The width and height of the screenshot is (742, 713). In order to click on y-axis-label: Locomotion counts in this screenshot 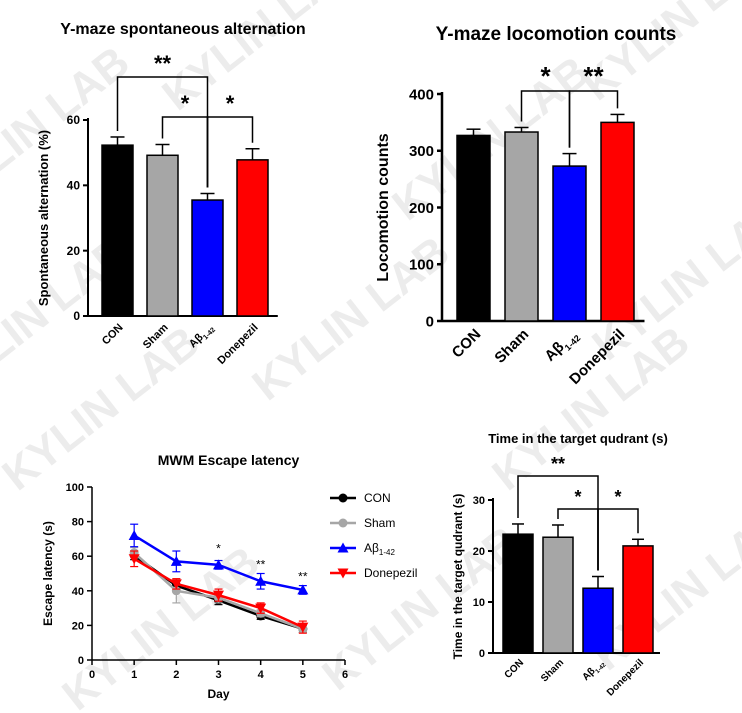, I will do `click(383, 207)`.